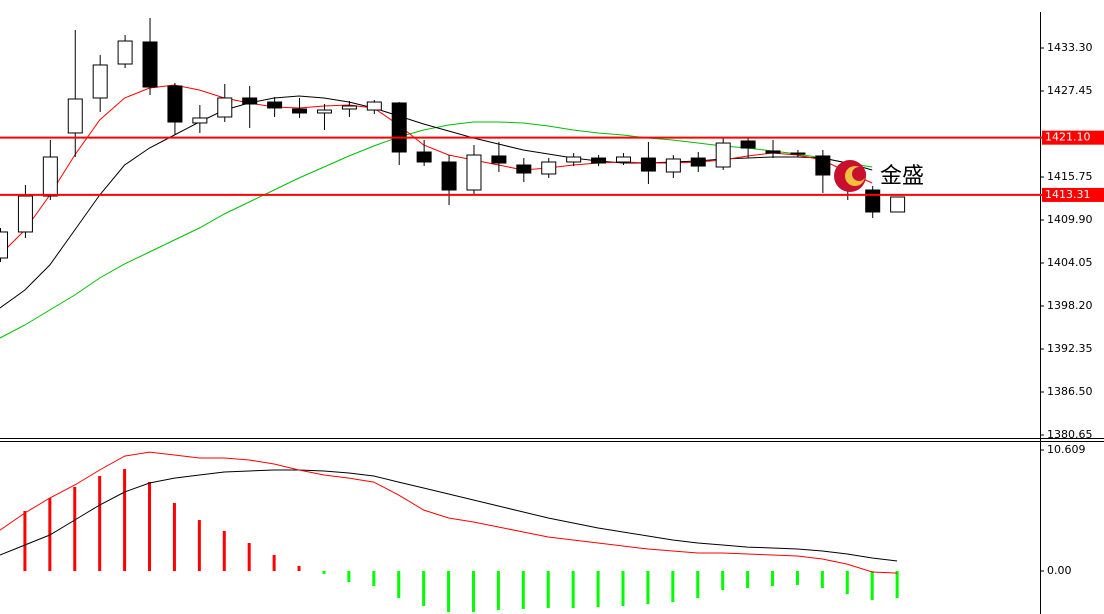 The image size is (1104, 614). What do you see at coordinates (449, 515) in the screenshot?
I see `indicator-line` at bounding box center [449, 515].